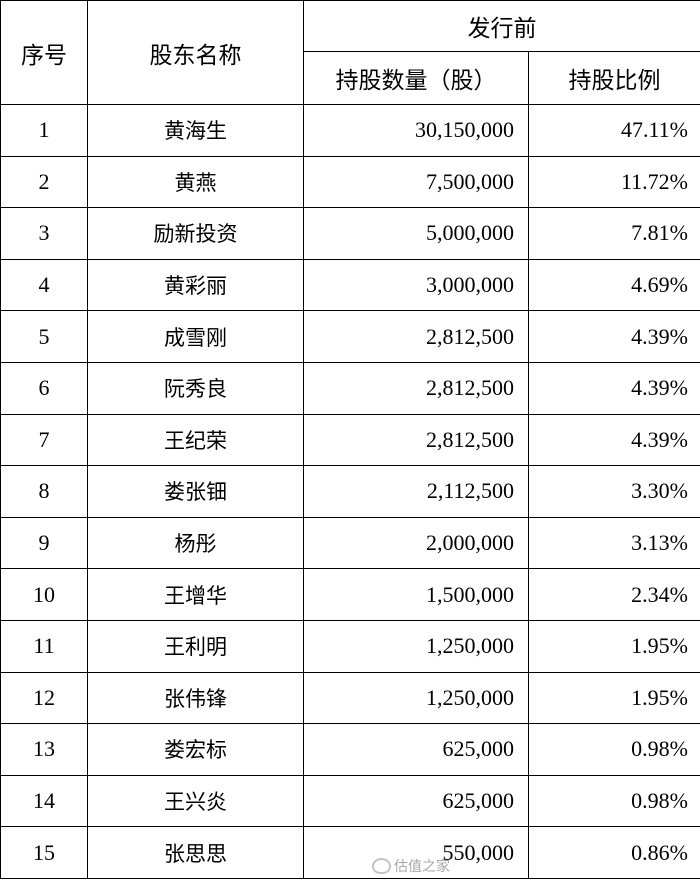  I want to click on table-row: 3 励新投资 5,000,000 7.81%, so click(350, 233).